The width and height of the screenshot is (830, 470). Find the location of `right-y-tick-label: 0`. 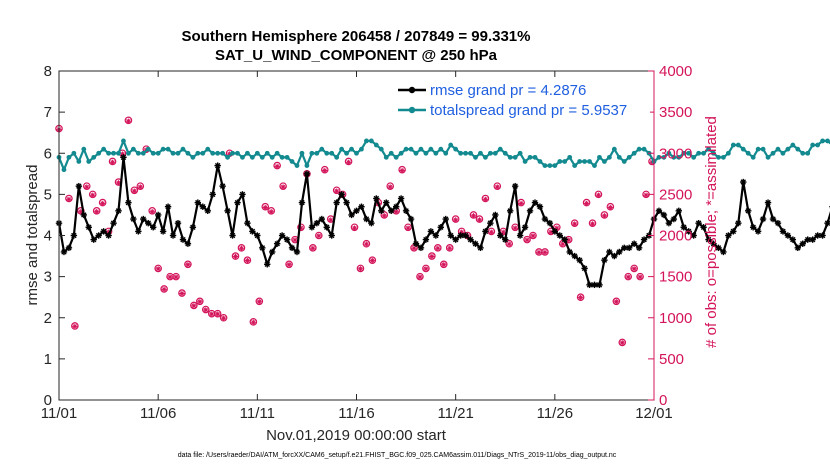

right-y-tick-label: 0 is located at coordinates (663, 400).